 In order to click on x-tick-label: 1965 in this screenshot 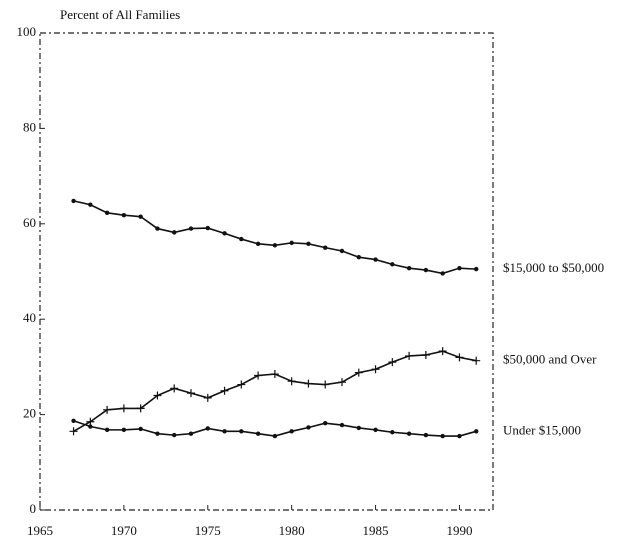, I will do `click(40, 530)`.